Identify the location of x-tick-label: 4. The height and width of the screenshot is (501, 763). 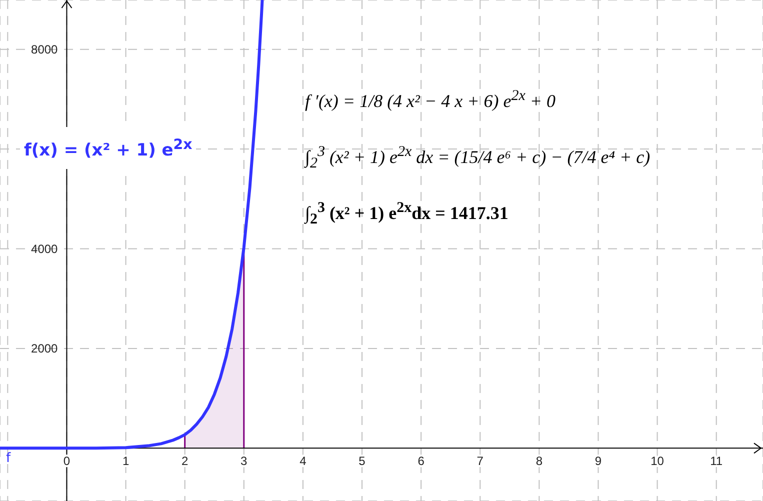
(303, 461).